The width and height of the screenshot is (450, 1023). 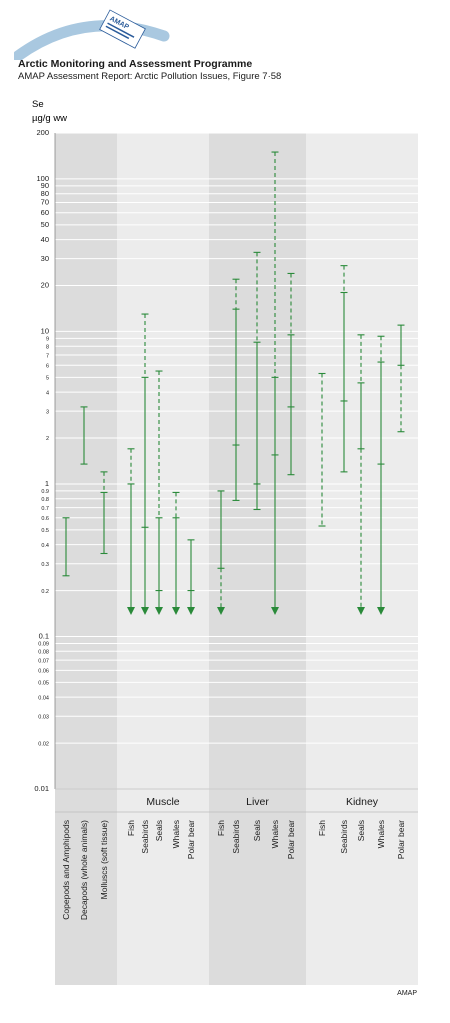 What do you see at coordinates (45, 185) in the screenshot?
I see `y-tick-label: 90` at bounding box center [45, 185].